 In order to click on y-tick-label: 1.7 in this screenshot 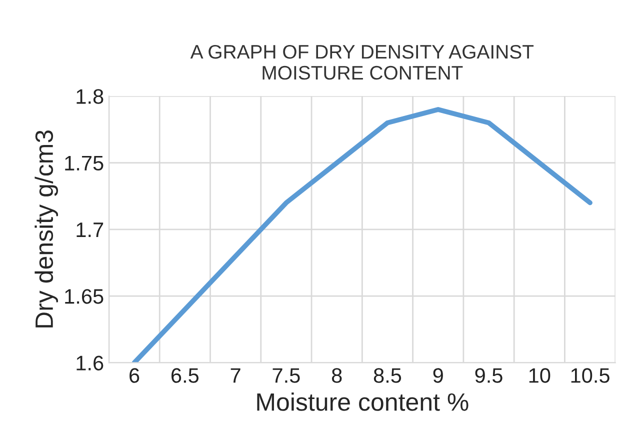, I will do `click(90, 229)`.